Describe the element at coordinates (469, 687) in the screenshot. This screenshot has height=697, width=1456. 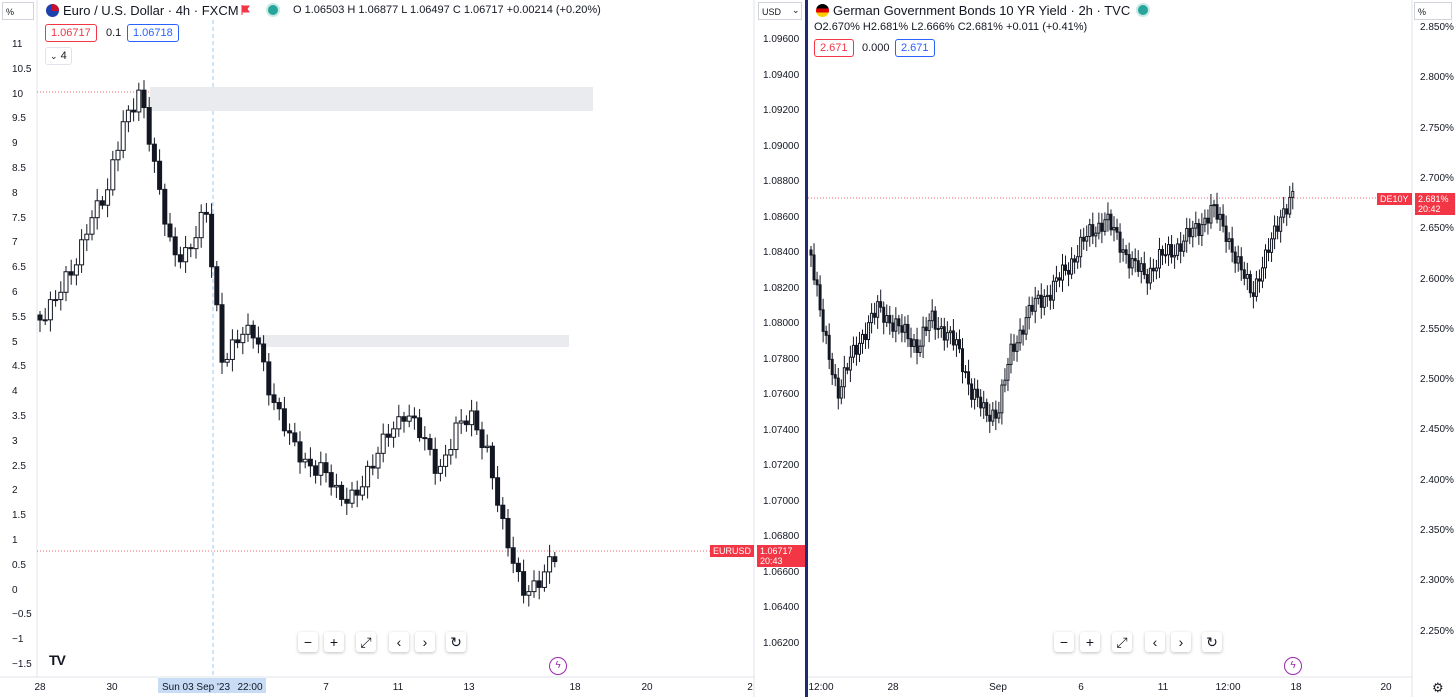
I see `left-x-tick-6: 13` at that location.